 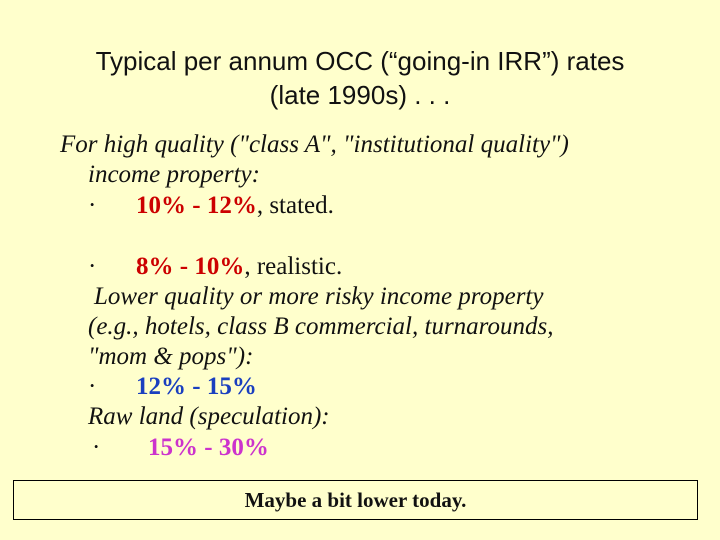 I want to click on realistic-bullet-item: · 8% - 10%, realistic., so click(x=215, y=267).